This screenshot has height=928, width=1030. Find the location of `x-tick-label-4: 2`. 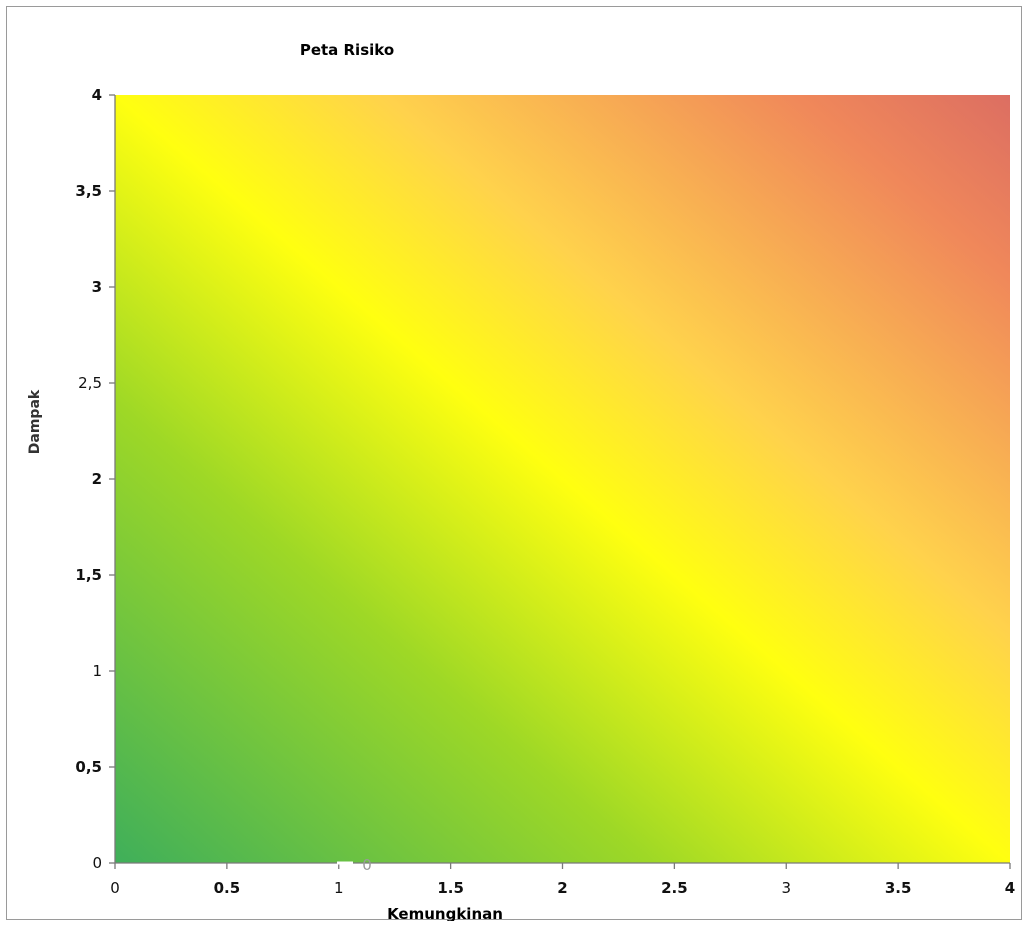

x-tick-label-4: 2 is located at coordinates (562, 888).